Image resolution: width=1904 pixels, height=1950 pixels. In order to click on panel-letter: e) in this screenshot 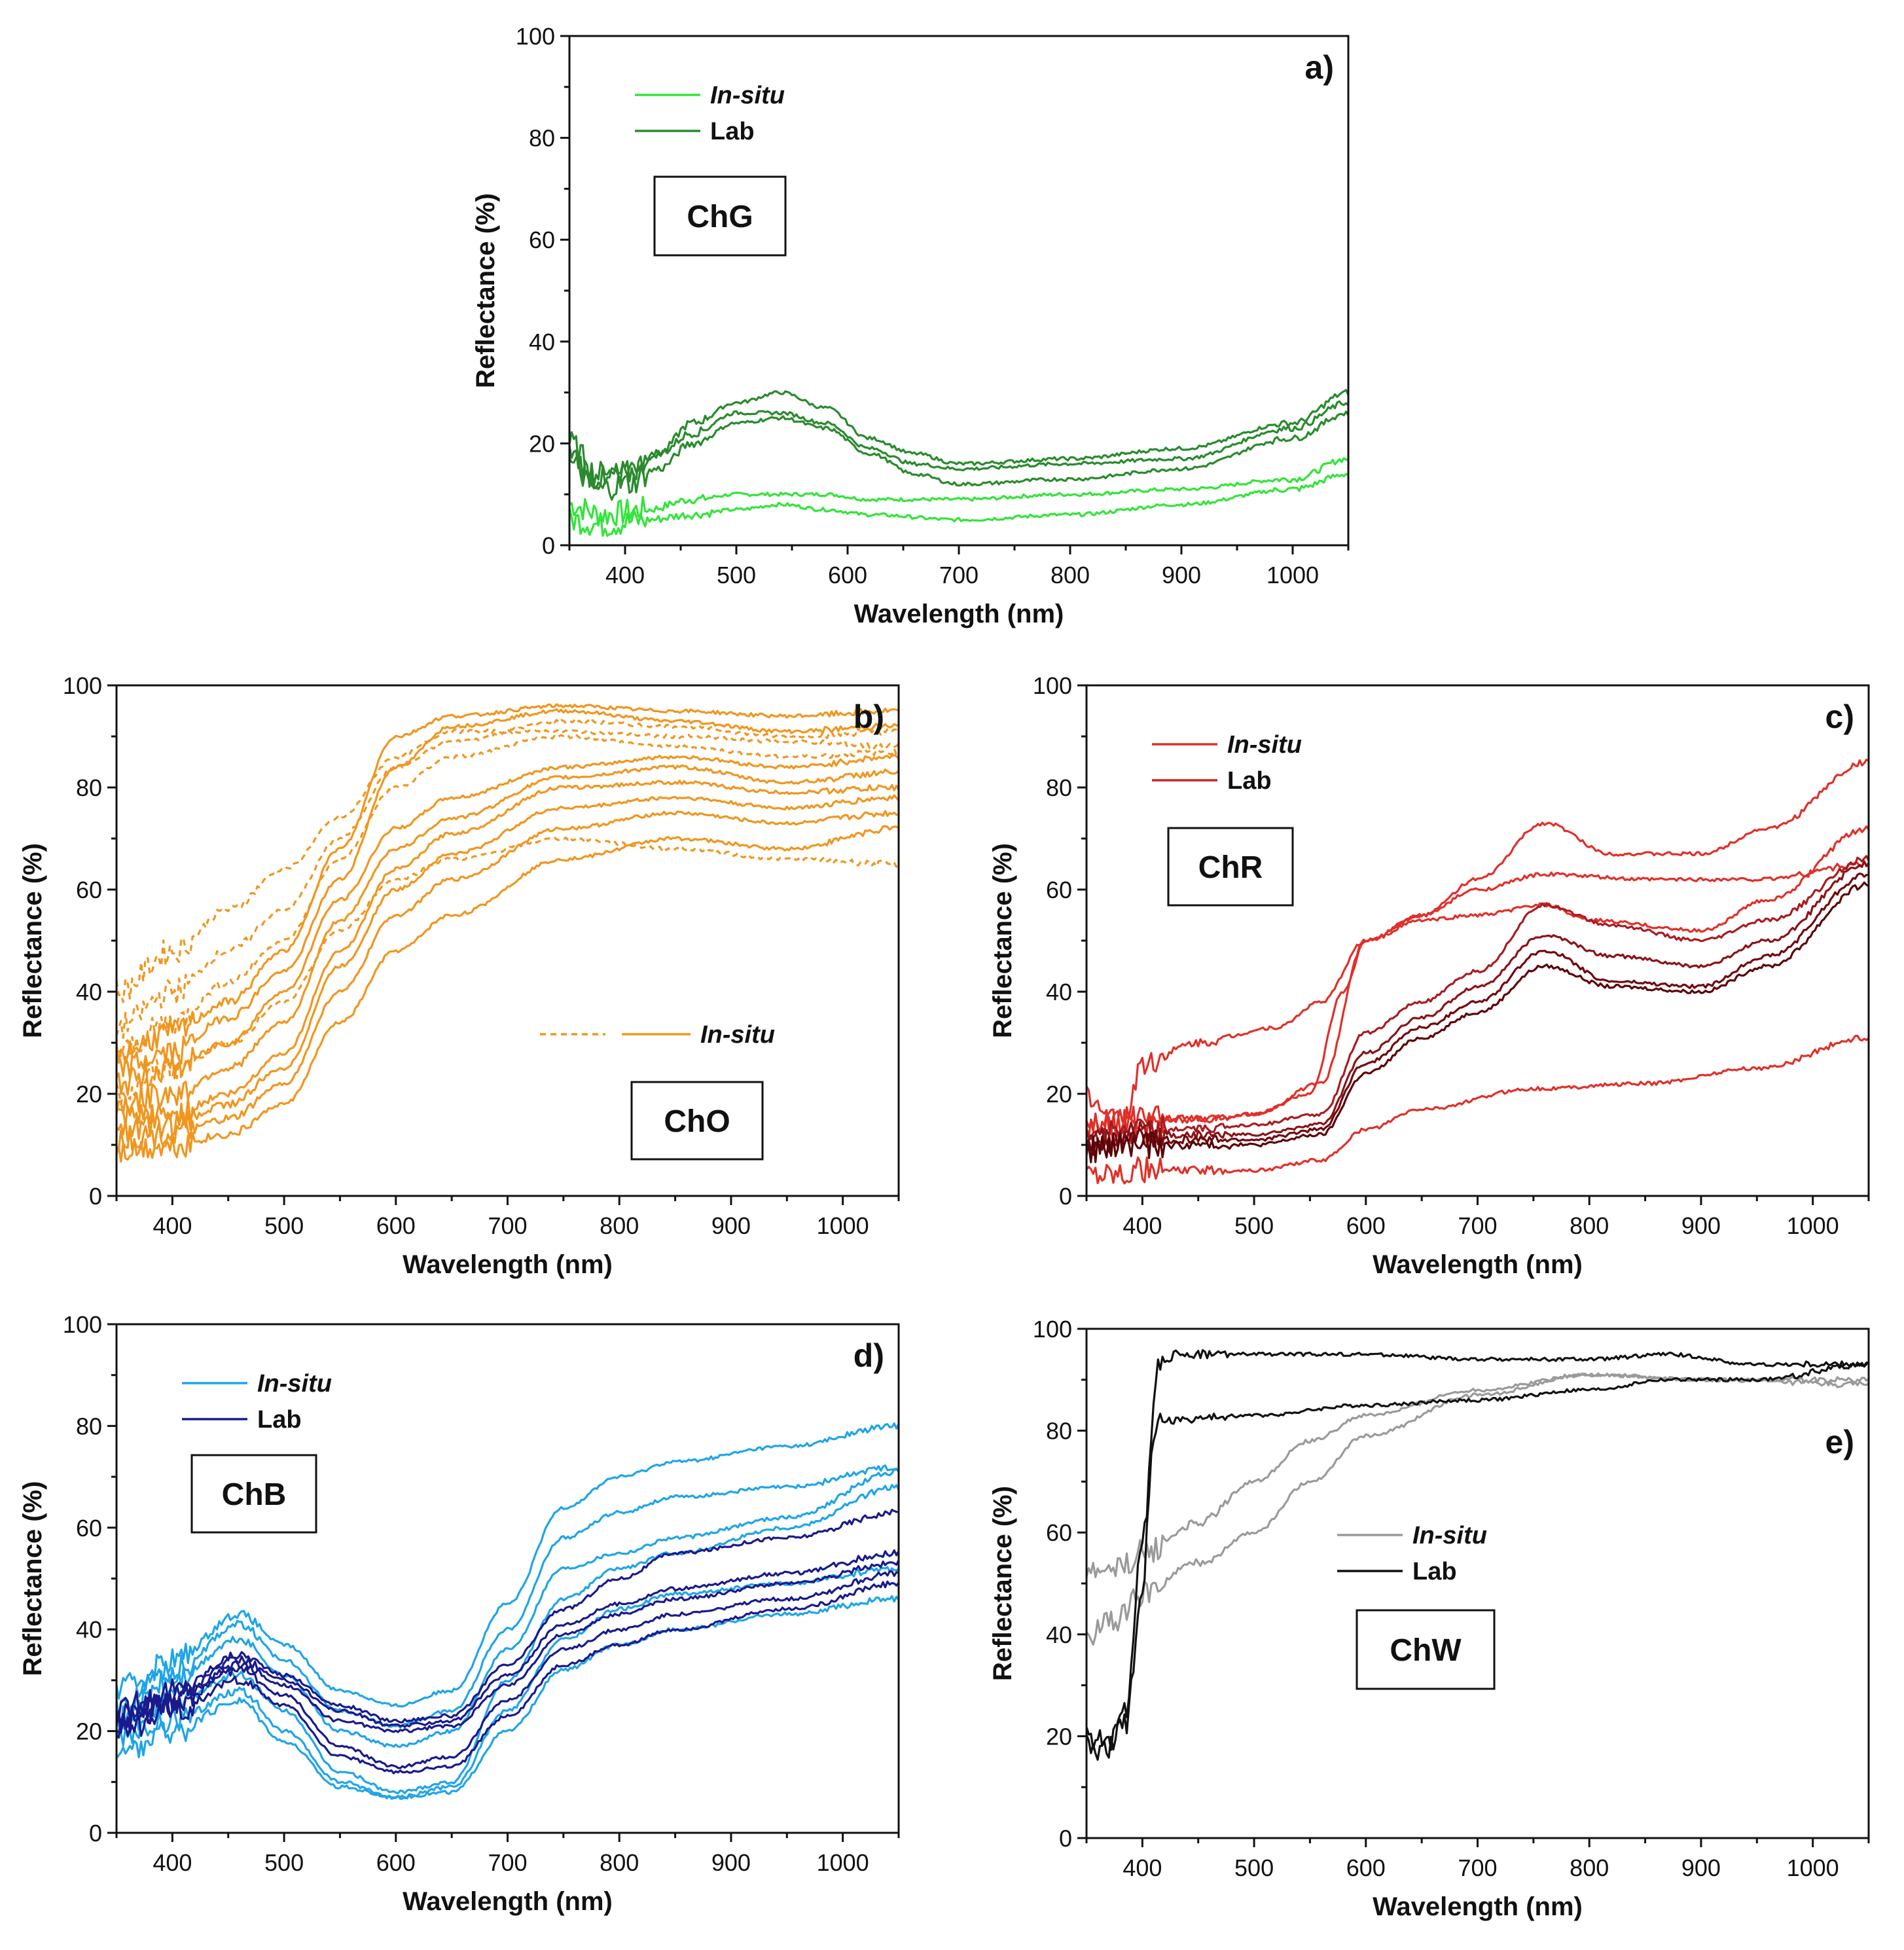, I will do `click(1839, 1442)`.